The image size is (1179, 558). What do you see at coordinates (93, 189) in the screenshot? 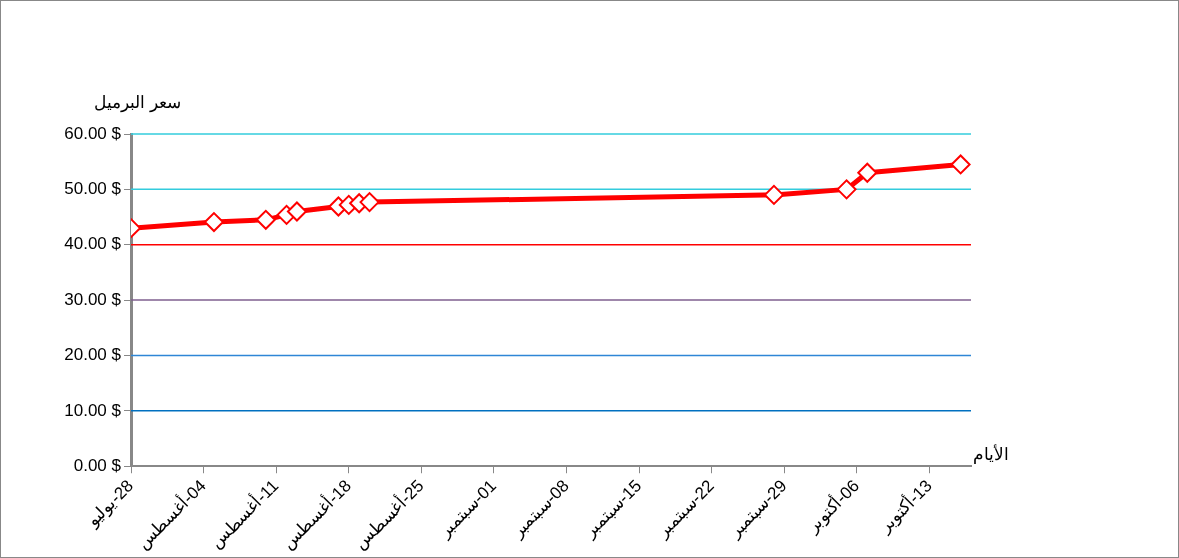
I see `y-tick-label: 50.00 $` at bounding box center [93, 189].